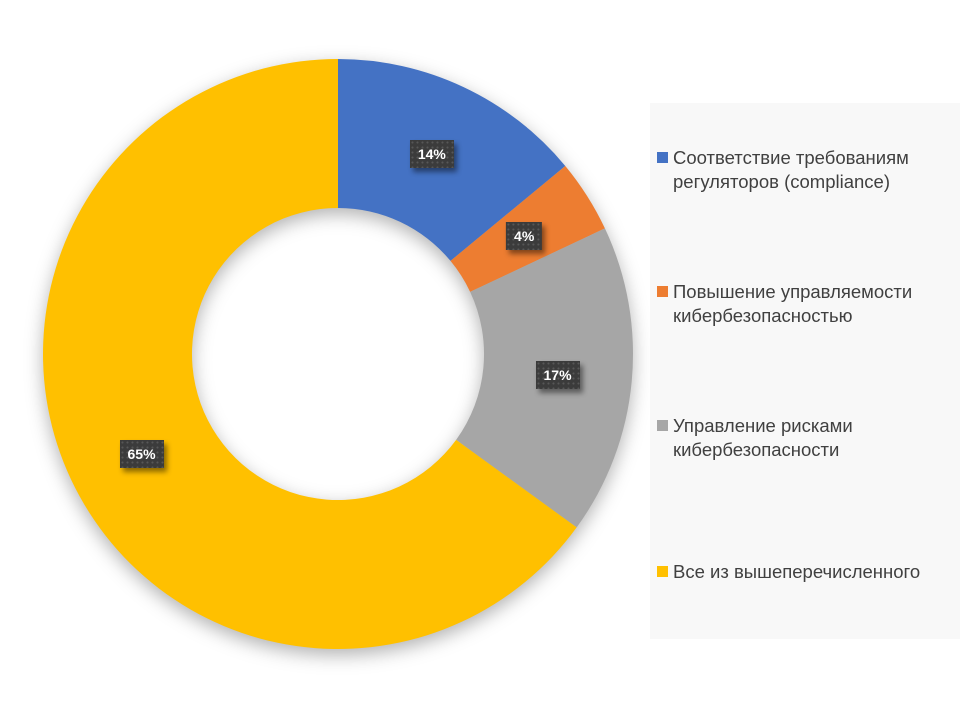 This screenshot has width=972, height=721. I want to click on legend-item-content: Все из вышеперечисленного, so click(788, 572).